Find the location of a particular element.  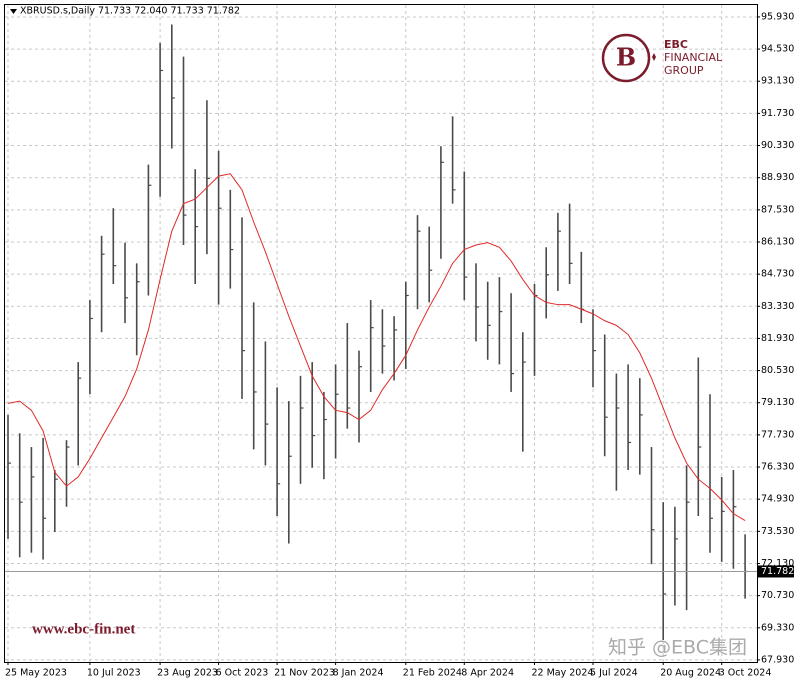

y-tick-label: 94.530 is located at coordinates (777, 49).